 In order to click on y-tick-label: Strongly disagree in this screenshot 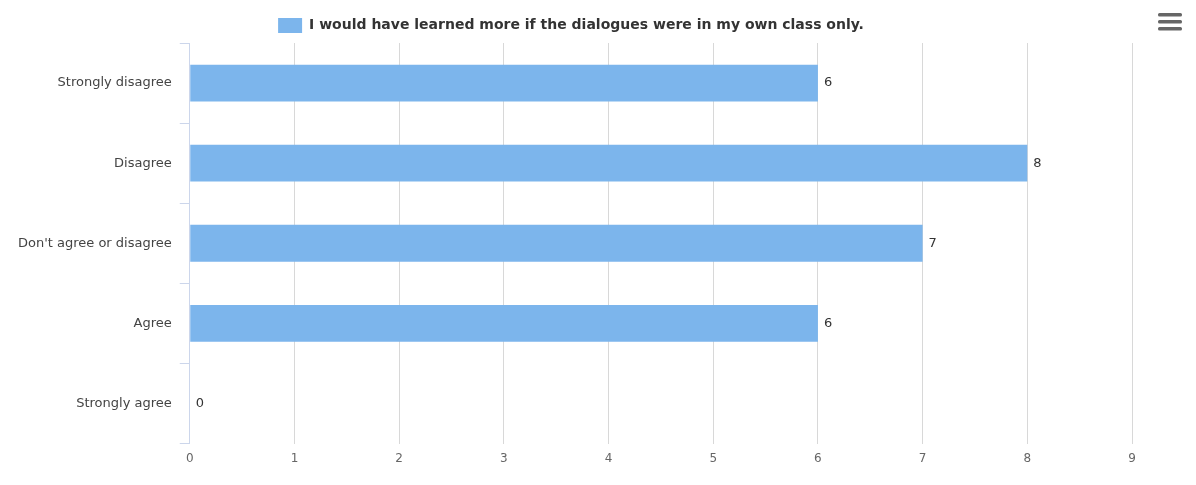, I will do `click(114, 82)`.